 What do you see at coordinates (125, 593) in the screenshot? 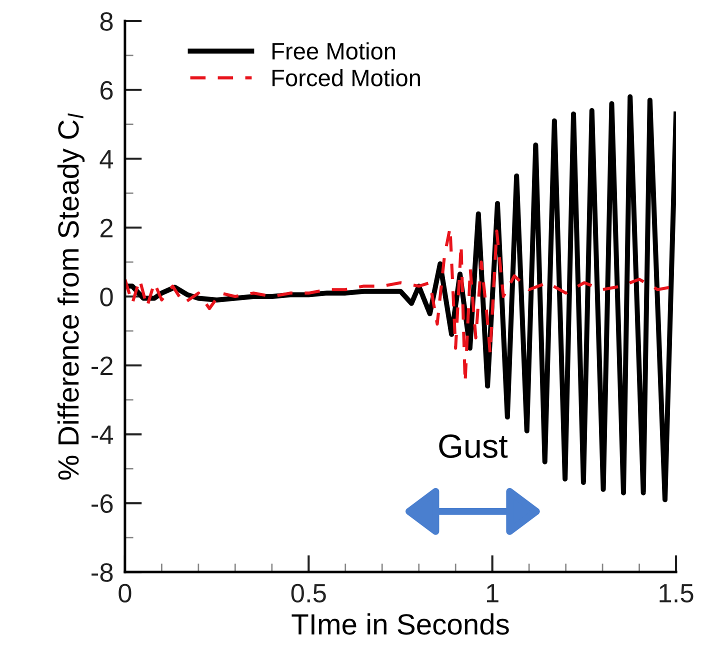
I see `x-tick-label: 0` at bounding box center [125, 593].